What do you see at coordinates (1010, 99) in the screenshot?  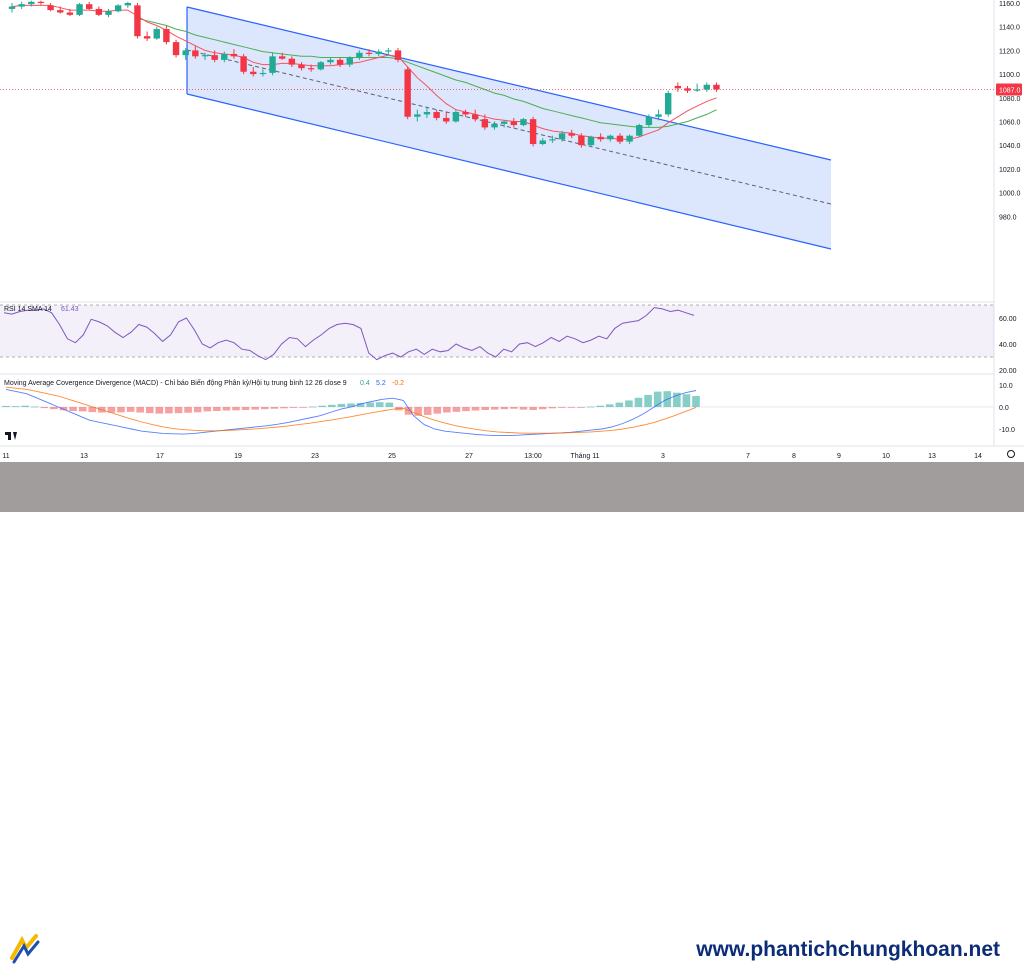 I see `price-tick-label: 1080.0` at bounding box center [1010, 99].